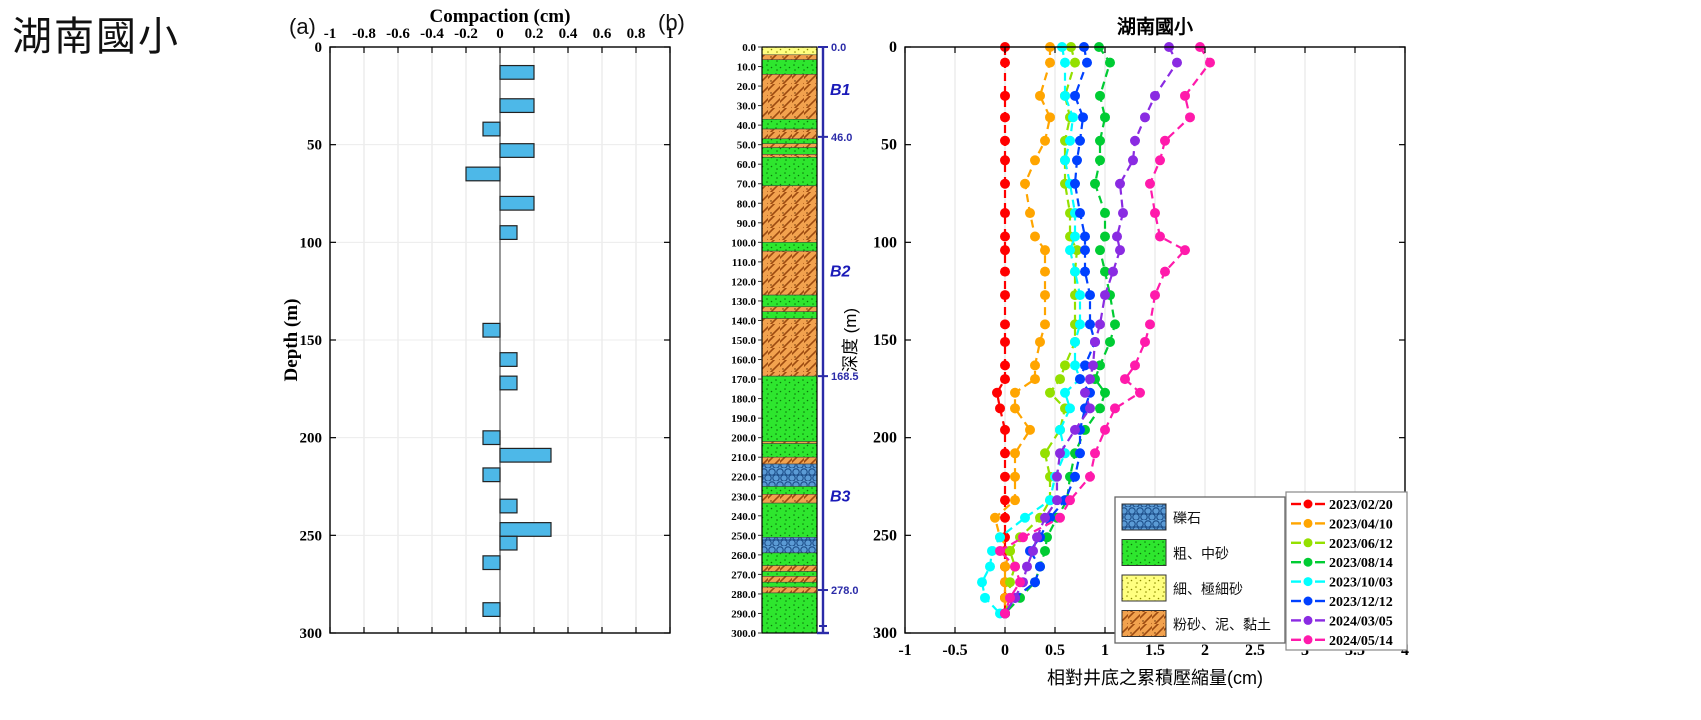 Image resolution: width=1701 pixels, height=720 pixels. I want to click on legend-label-gravel: 礫石, so click(1187, 518).